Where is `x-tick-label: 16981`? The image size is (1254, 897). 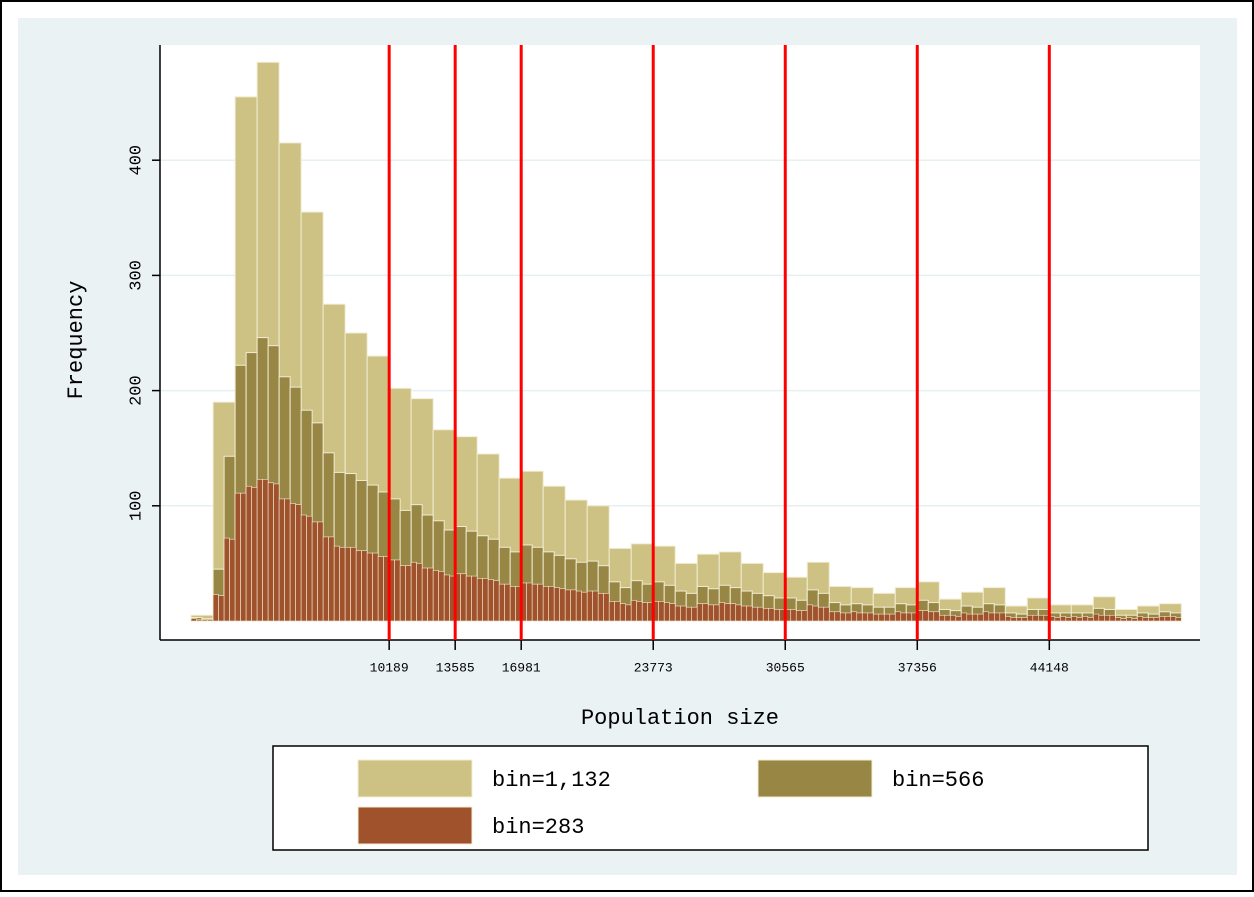 x-tick-label: 16981 is located at coordinates (521, 667).